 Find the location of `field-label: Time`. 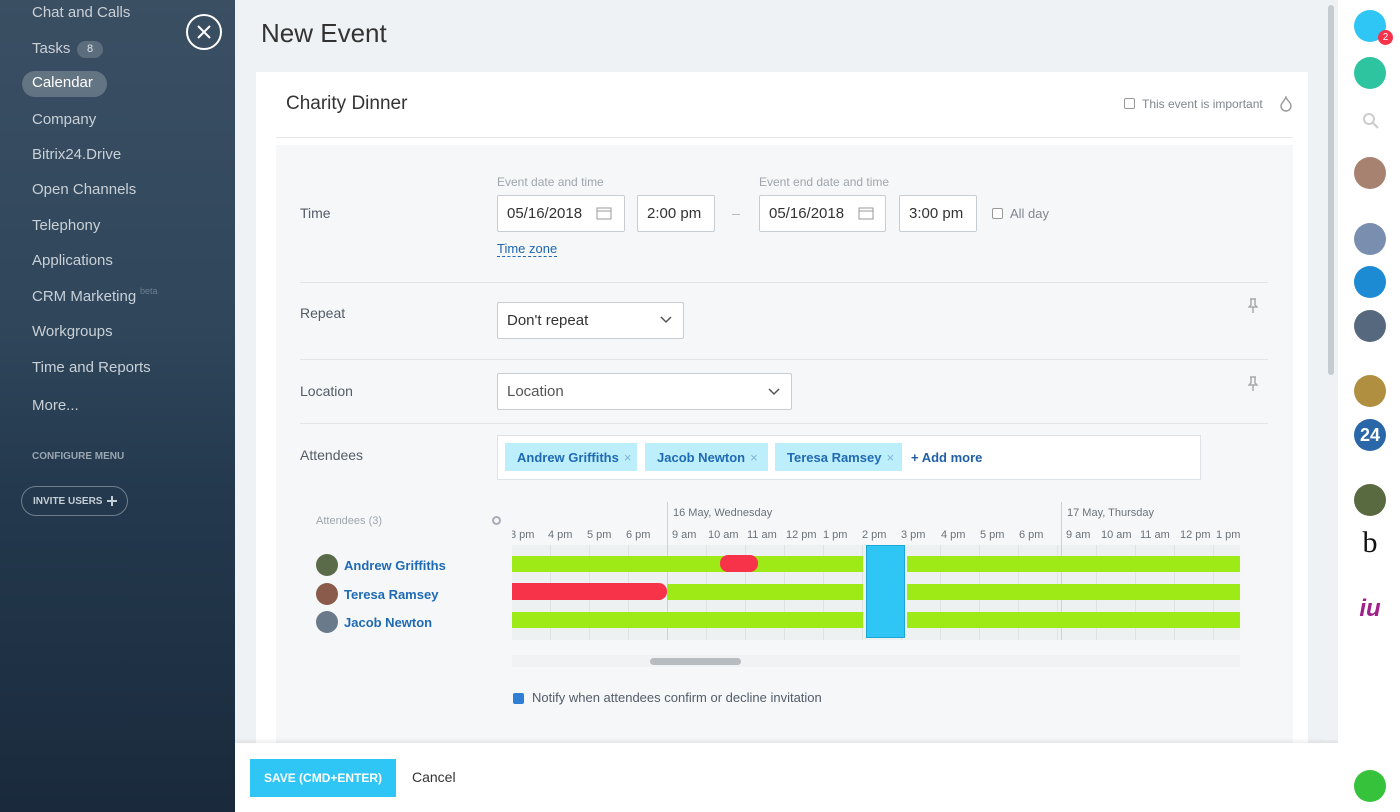

field-label: Time is located at coordinates (315, 213).